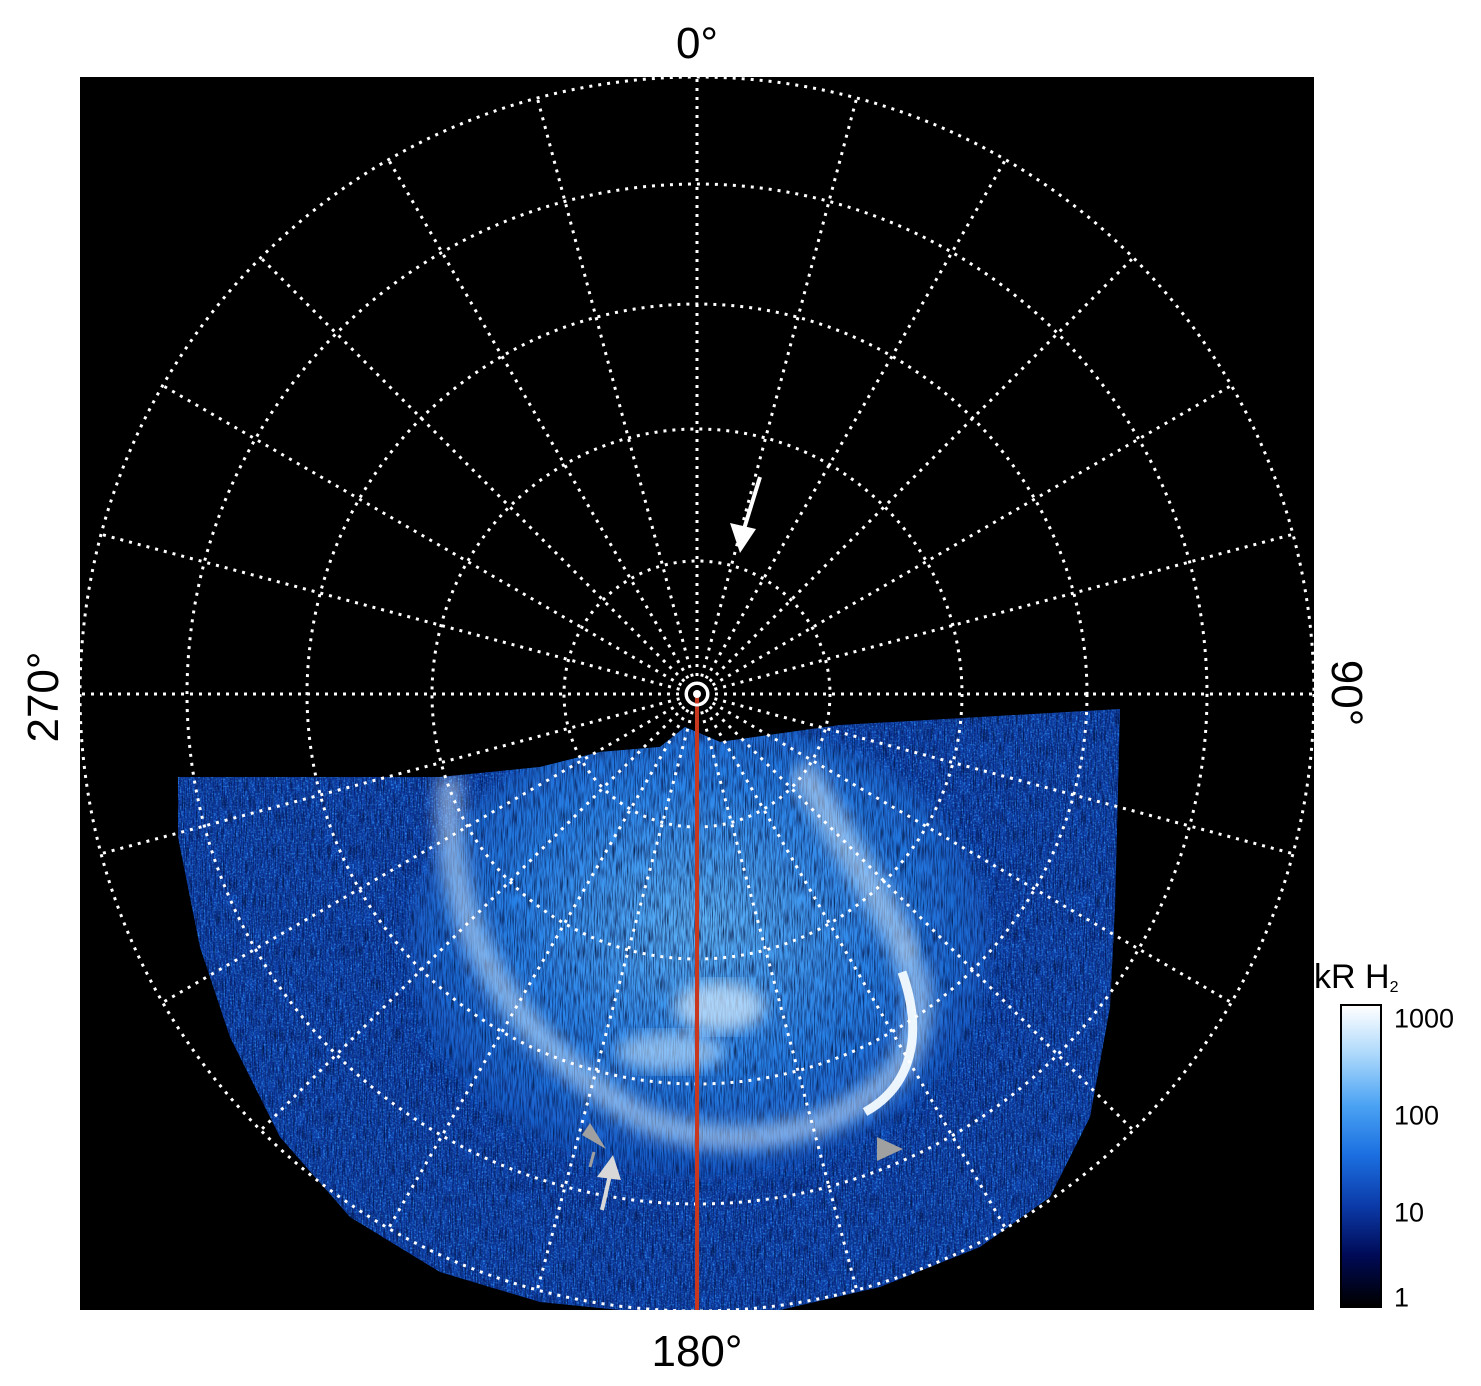 This screenshot has width=1481, height=1386. What do you see at coordinates (1394, 987) in the screenshot?
I see `colorbar-title-subscript: 2` at bounding box center [1394, 987].